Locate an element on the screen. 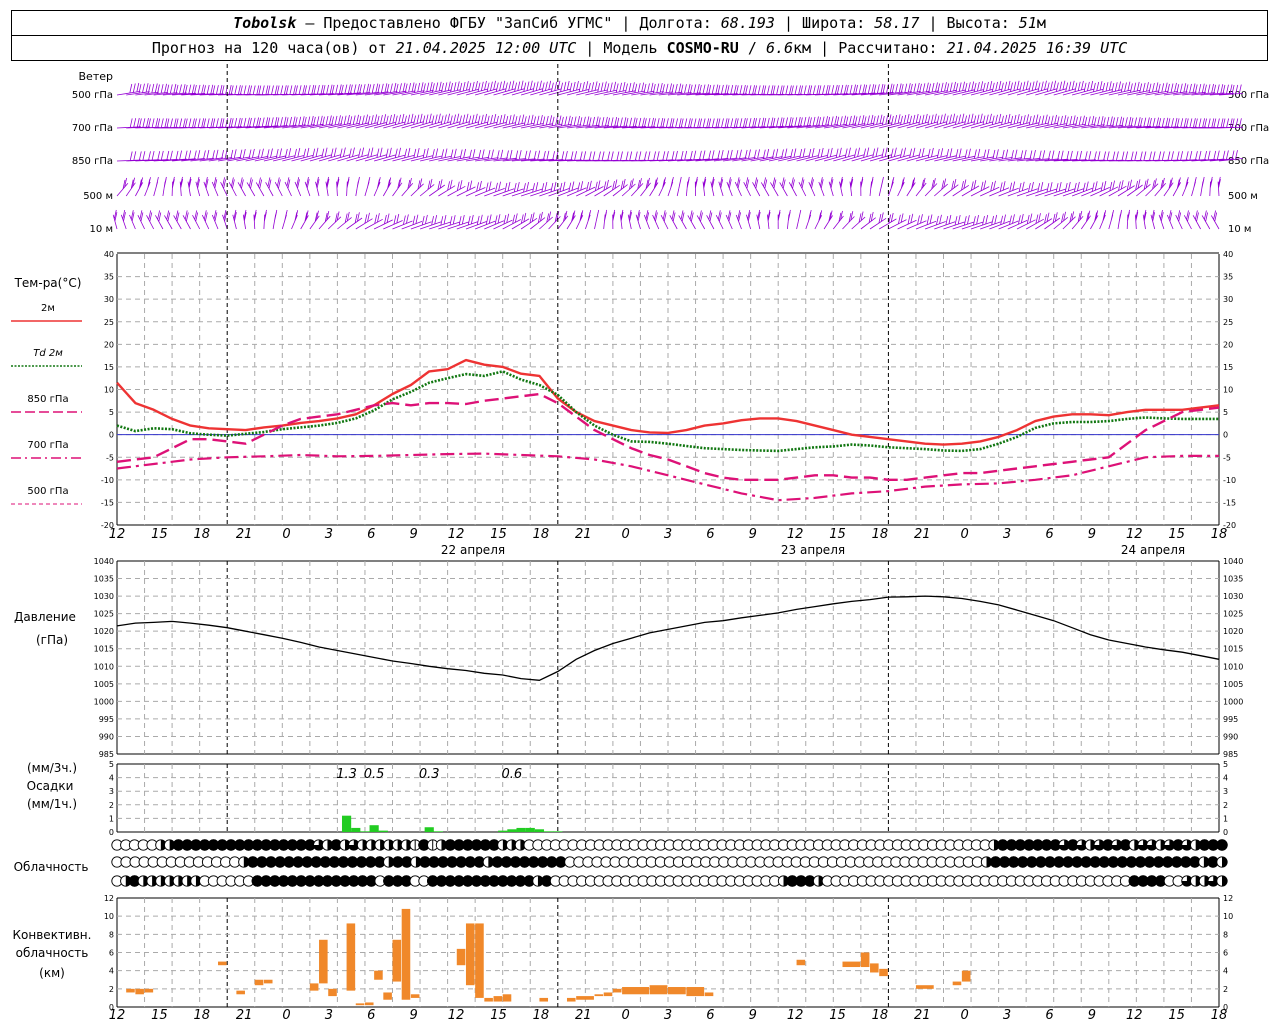 This screenshot has width=1280, height=1024. wind-level-label: 10 м is located at coordinates (101, 229).